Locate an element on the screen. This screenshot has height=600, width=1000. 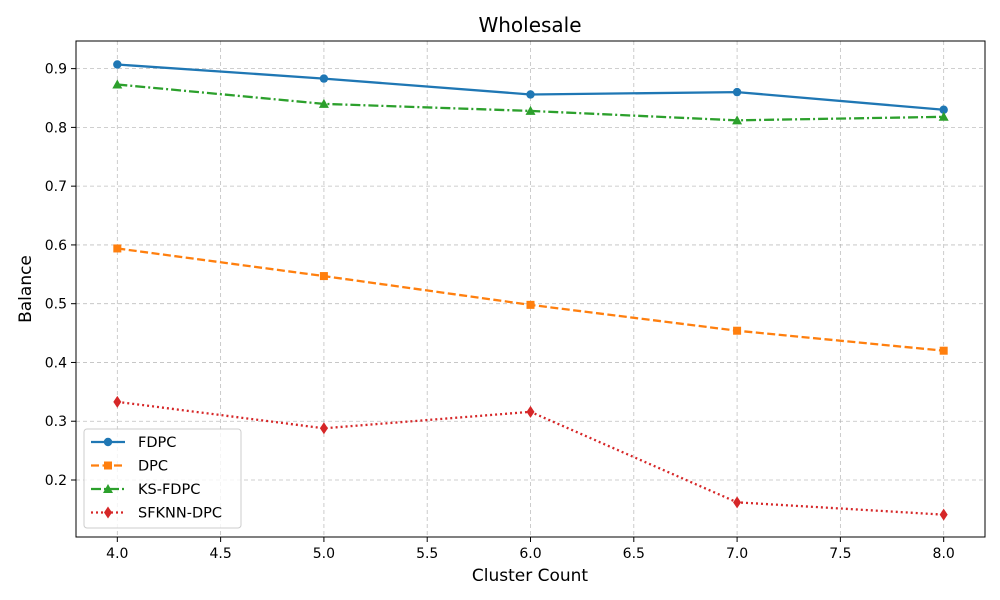
ks-fdpc-legend-label: KS-FDPC is located at coordinates (169, 490).